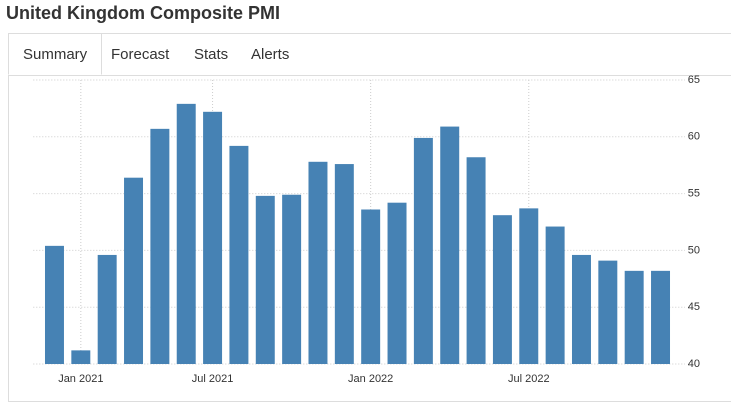 This screenshot has height=404, width=731. Describe the element at coordinates (270, 54) in the screenshot. I see `tab: Alerts` at that location.